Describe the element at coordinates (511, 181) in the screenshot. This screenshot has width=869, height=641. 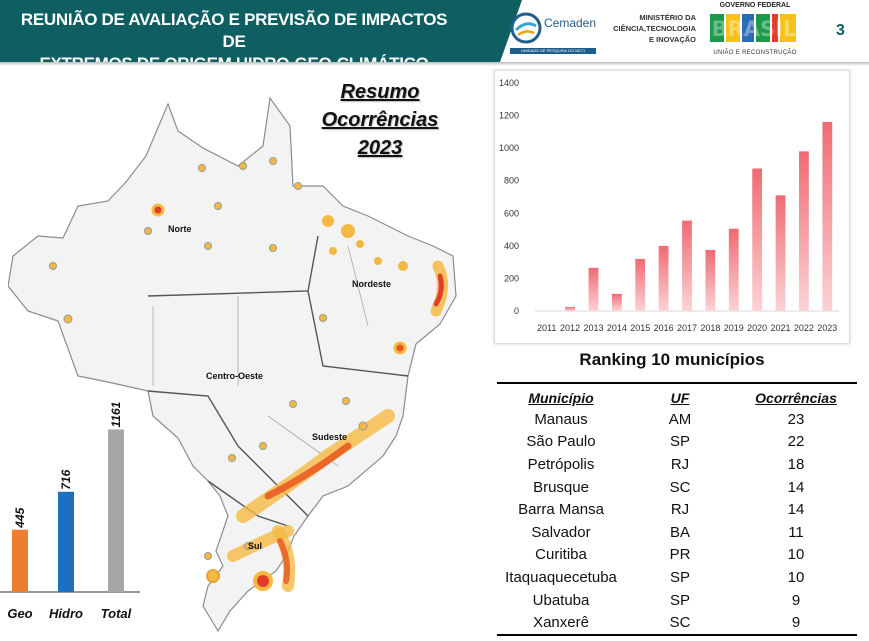
I see `y-tick-label: 800` at that location.